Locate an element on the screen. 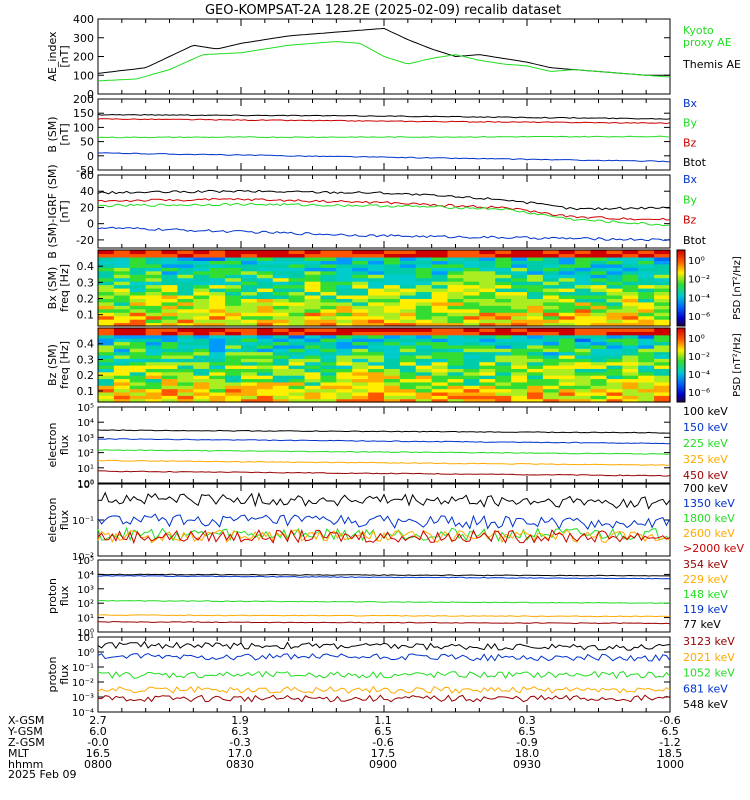 Image resolution: width=750 pixels, height=800 pixels. legend-entry: proxy AE is located at coordinates (707, 42).